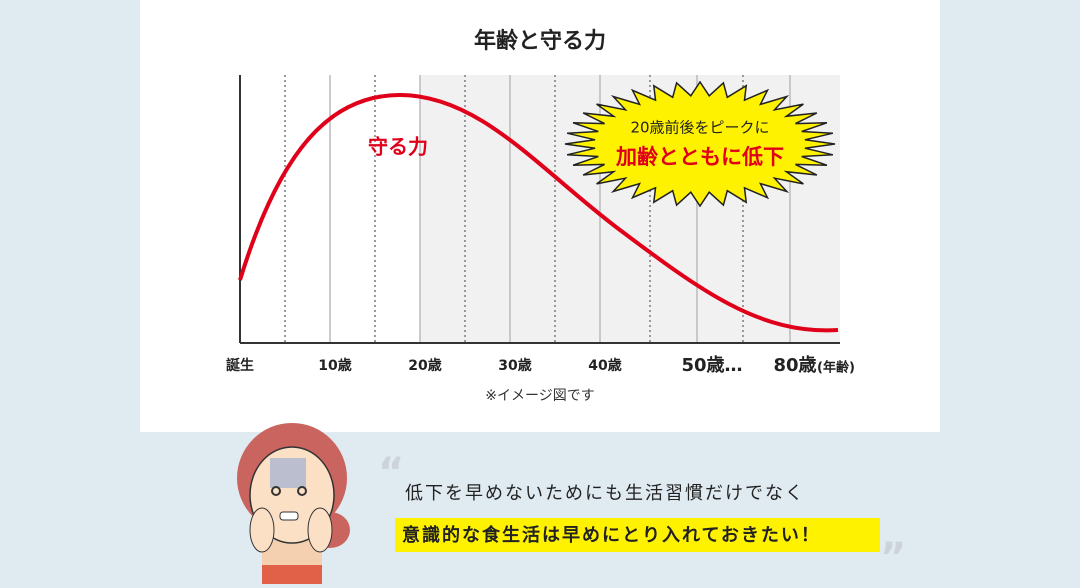  Describe the element at coordinates (605, 493) in the screenshot. I see `message-line: 低下を早めないためにも生活習慣だけでなく` at that location.